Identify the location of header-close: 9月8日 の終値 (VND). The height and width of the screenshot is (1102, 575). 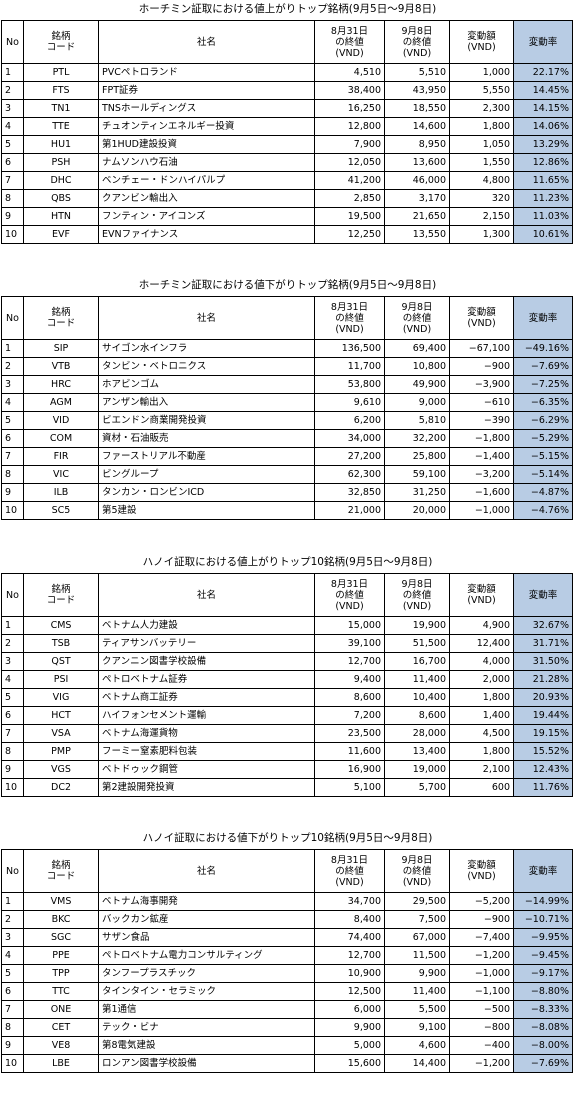
(417, 871).